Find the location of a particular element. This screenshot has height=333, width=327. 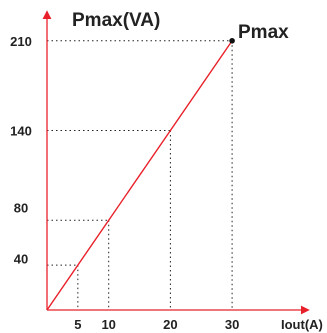

y-axis-label: Pmax(VA) is located at coordinates (116, 20).